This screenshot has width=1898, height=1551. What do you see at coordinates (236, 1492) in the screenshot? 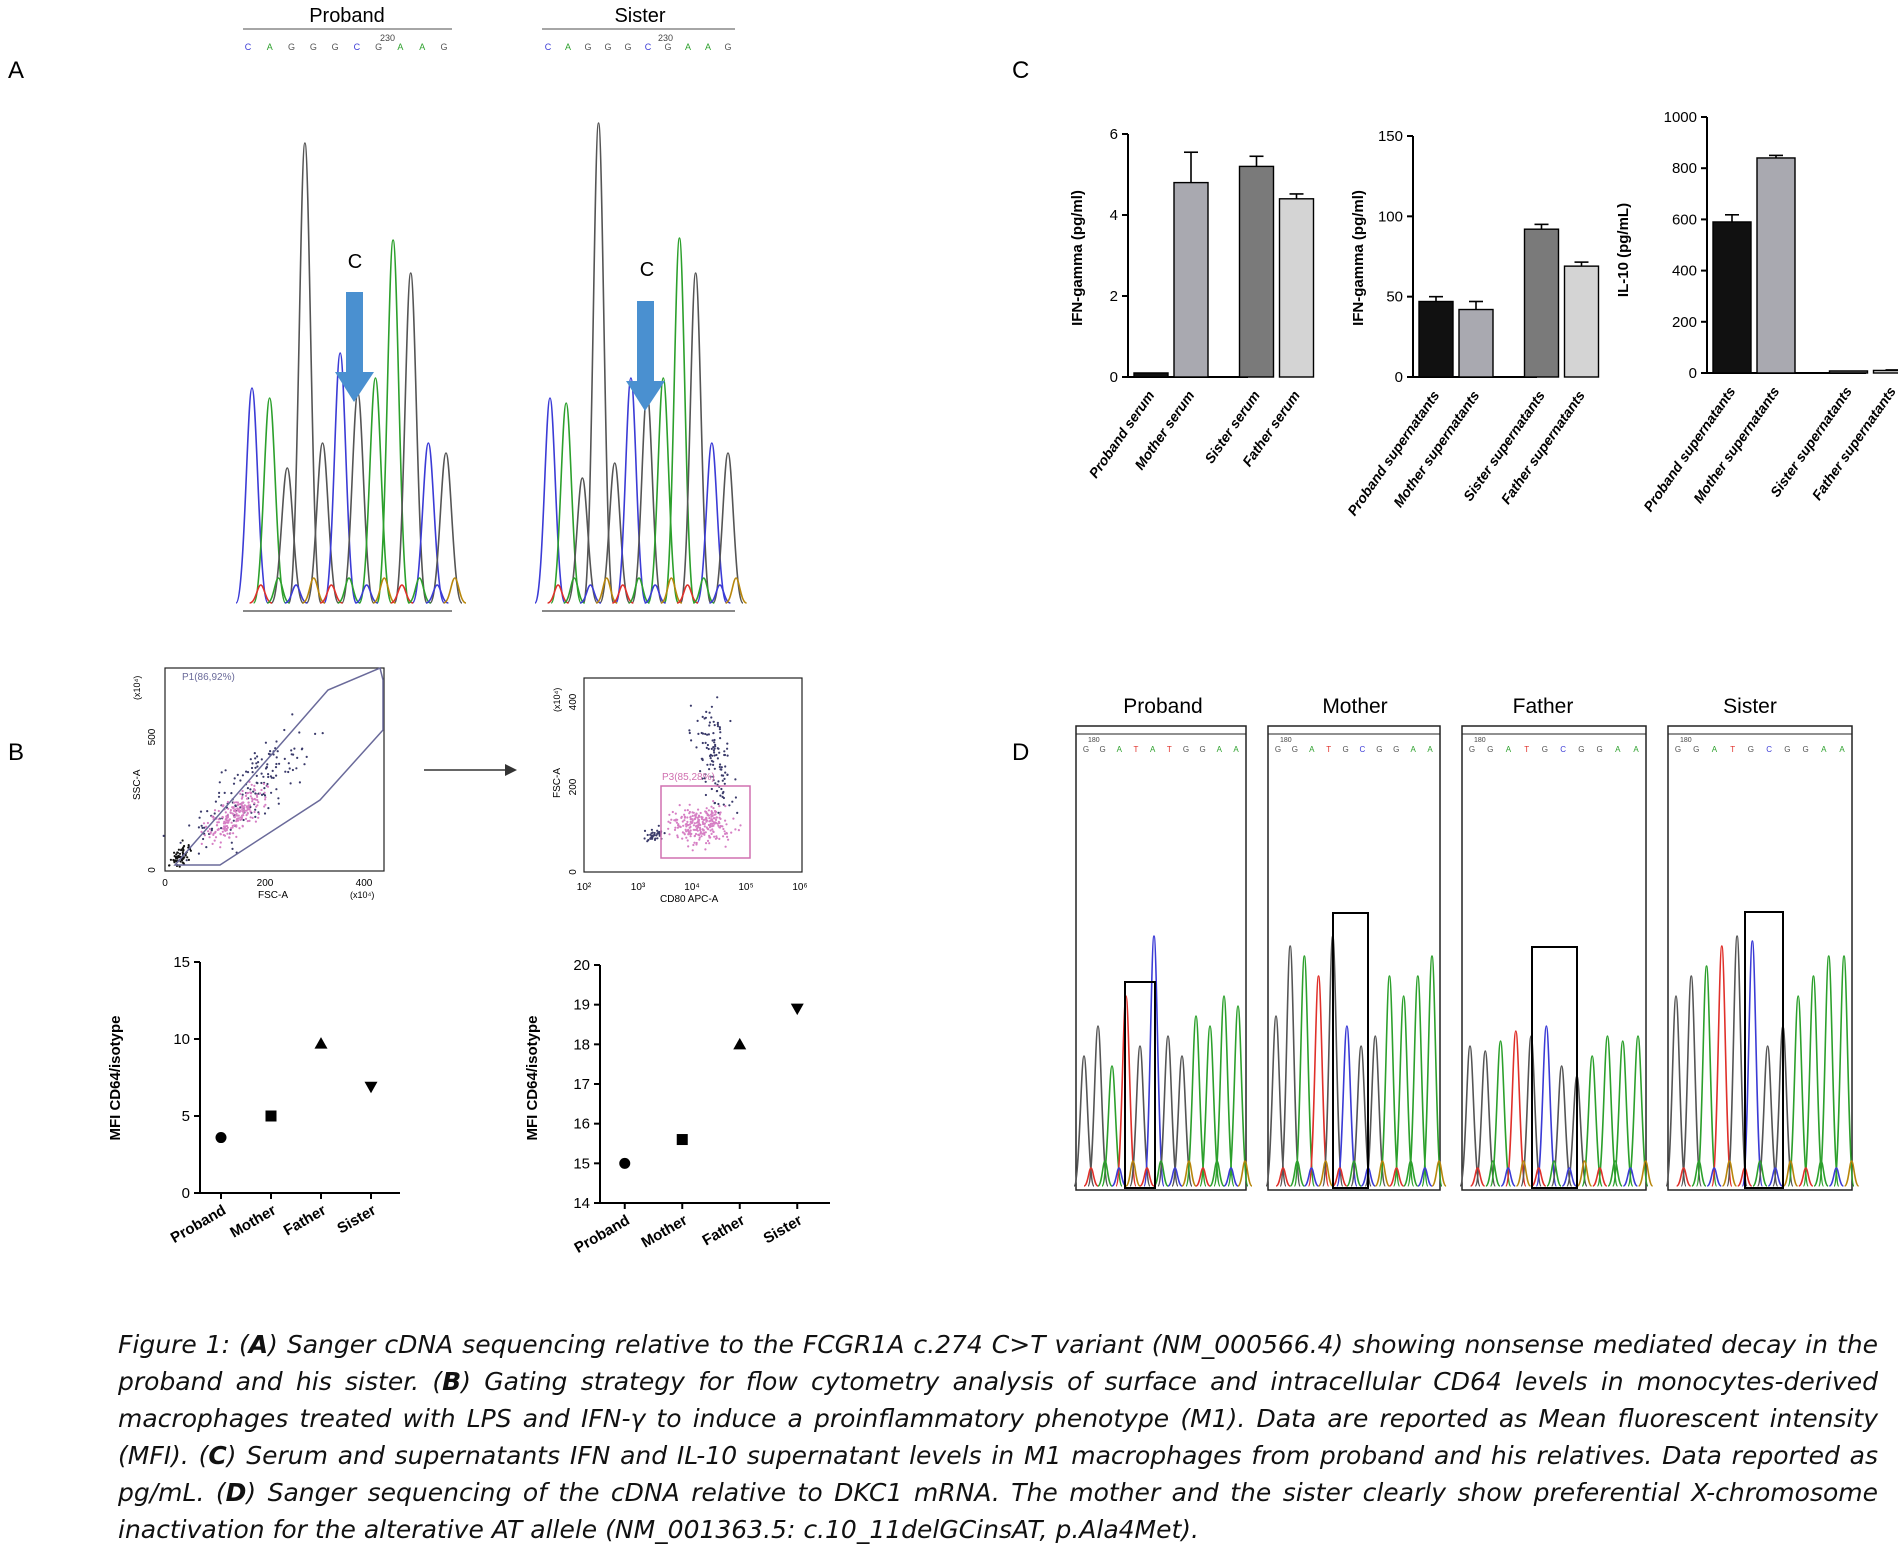
I see `caption-segment: D` at bounding box center [236, 1492].